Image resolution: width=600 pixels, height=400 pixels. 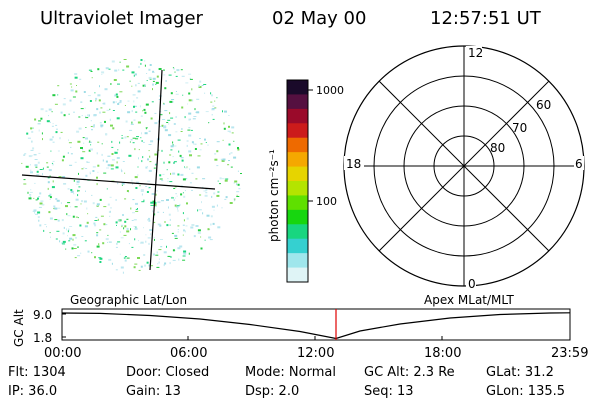 I want to click on gain-value: Gain: 13, so click(x=153, y=391).